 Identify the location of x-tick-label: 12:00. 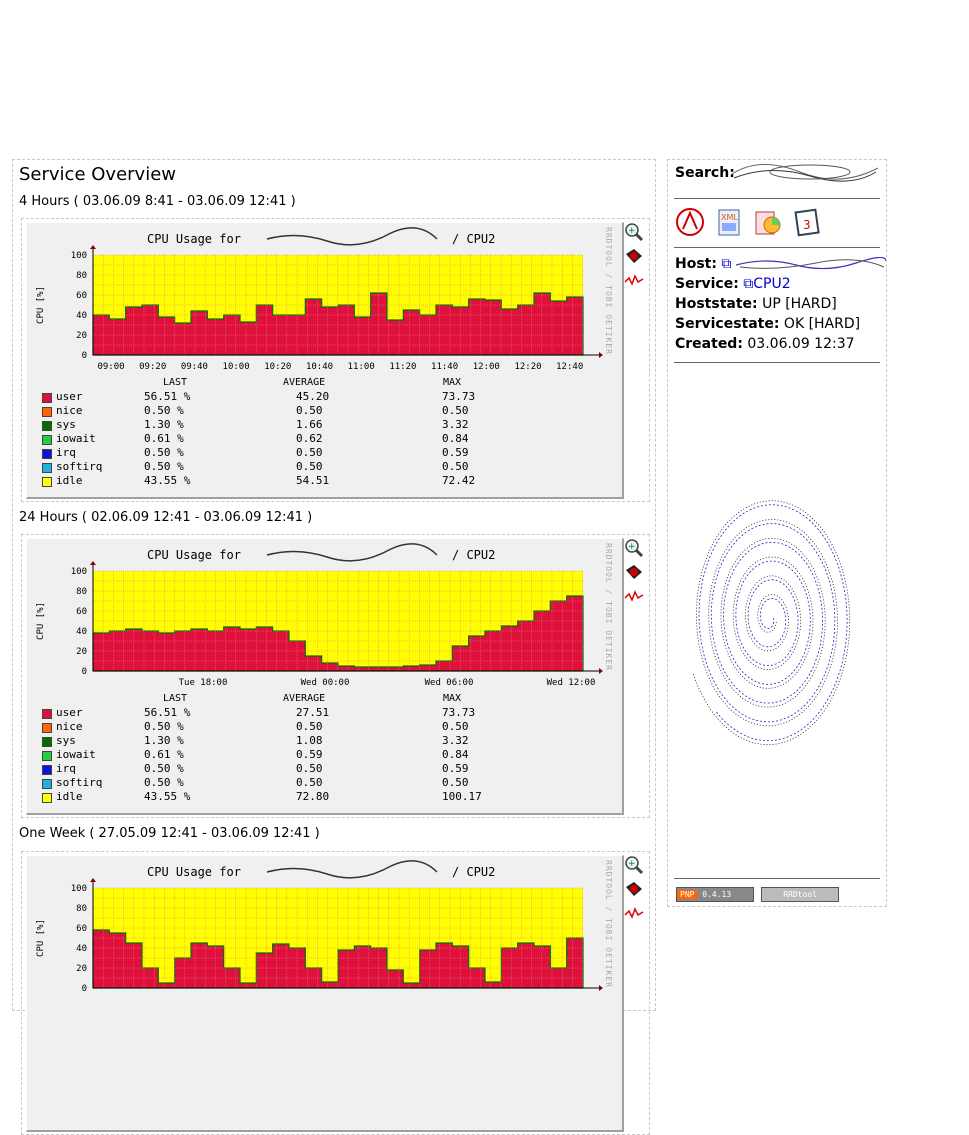
(486, 367).